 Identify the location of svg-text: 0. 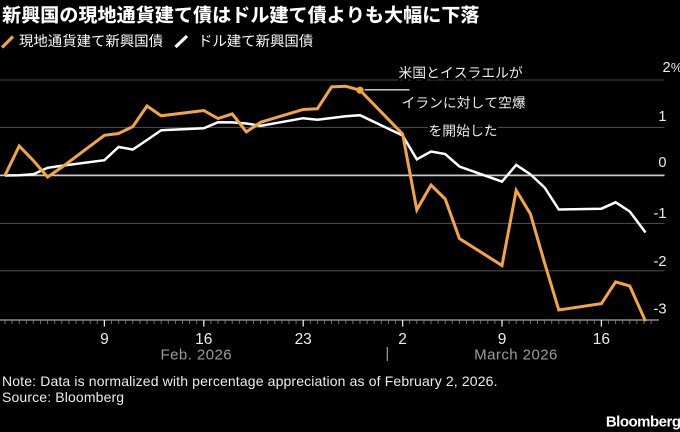
(662, 163).